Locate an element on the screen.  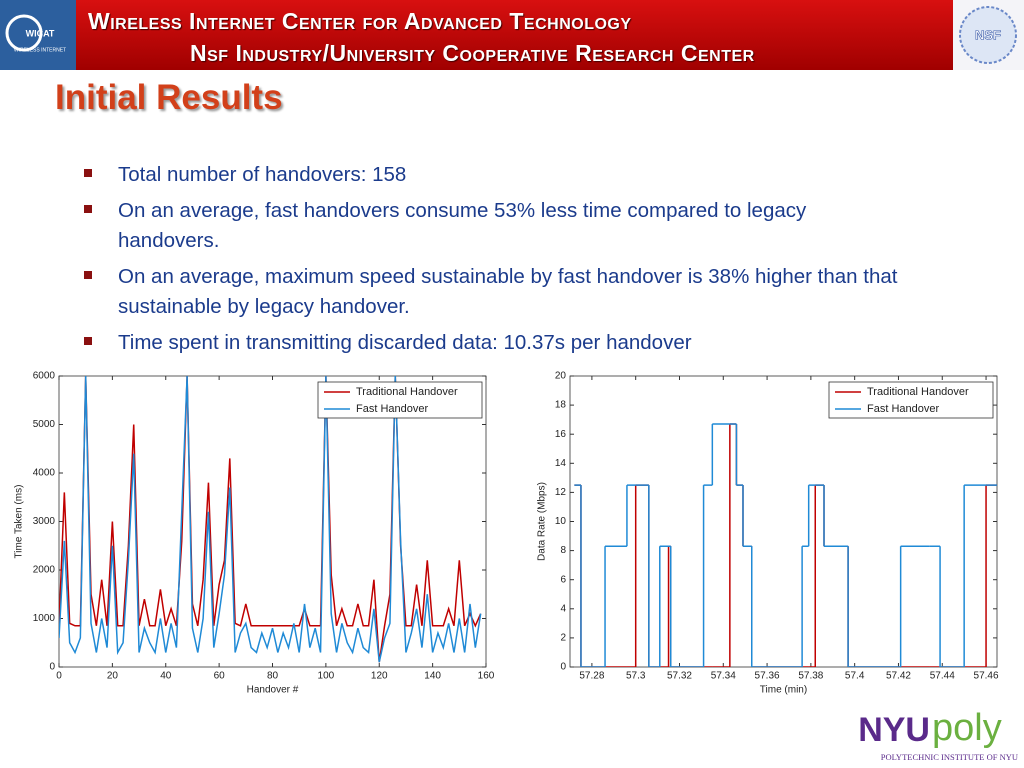
slide-title: Initial Results is located at coordinates (169, 97).